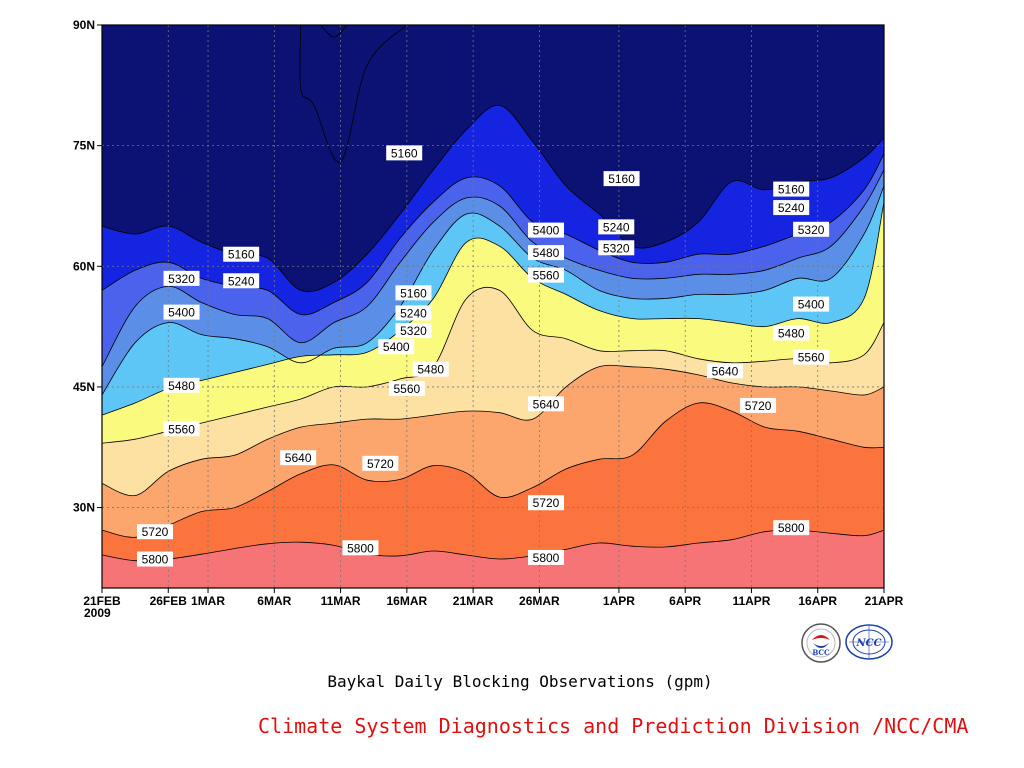 The width and height of the screenshot is (1024, 768). Describe the element at coordinates (685, 601) in the screenshot. I see `x-tick-label: 6APR` at that location.